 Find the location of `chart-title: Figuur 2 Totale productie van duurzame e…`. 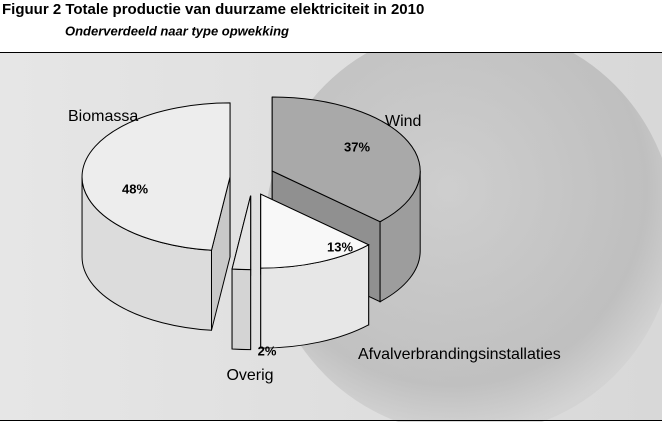

chart-title: Figuur 2 Totale productie van duurzame e… is located at coordinates (213, 9).